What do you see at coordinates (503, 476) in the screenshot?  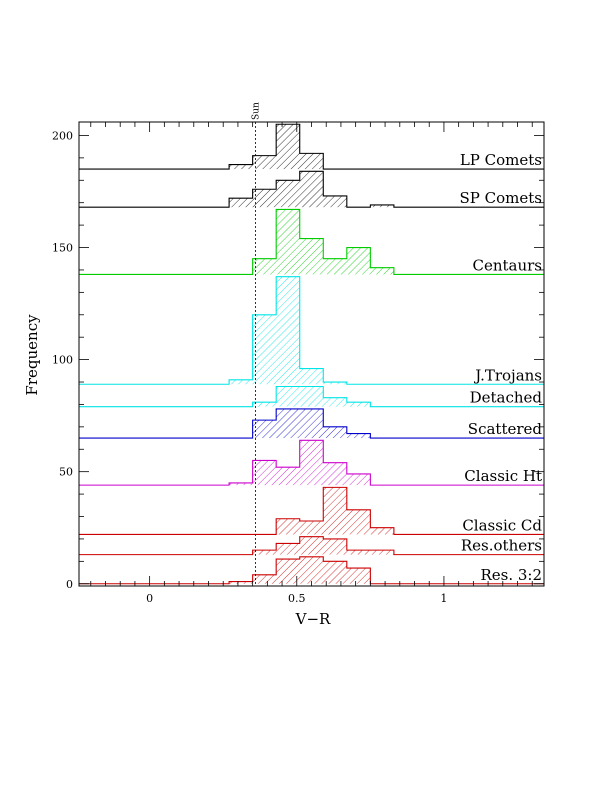 I see `series-label-classic-ht: Classic Ht` at bounding box center [503, 476].